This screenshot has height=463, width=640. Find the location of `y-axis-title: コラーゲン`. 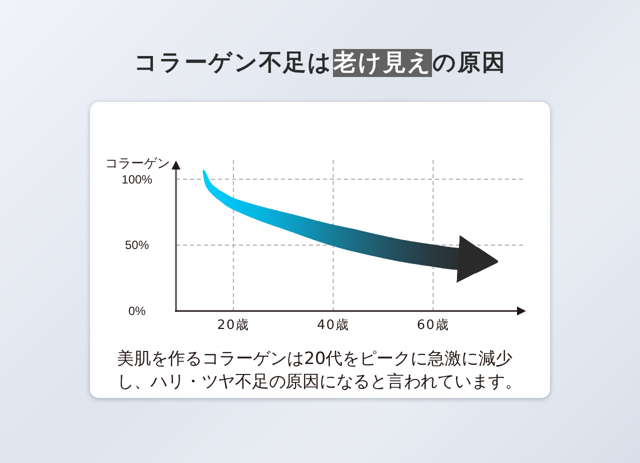

y-axis-title: コラーゲン is located at coordinates (137, 164).